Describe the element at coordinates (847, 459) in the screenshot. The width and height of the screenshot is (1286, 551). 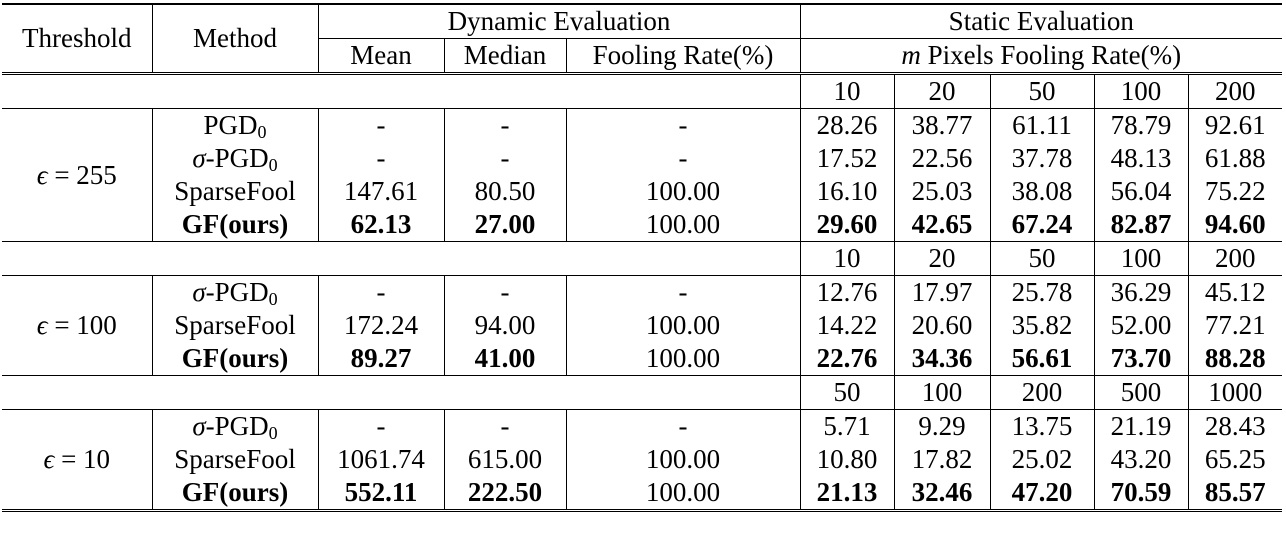
I see `static-value-cell: 10.80` at that location.